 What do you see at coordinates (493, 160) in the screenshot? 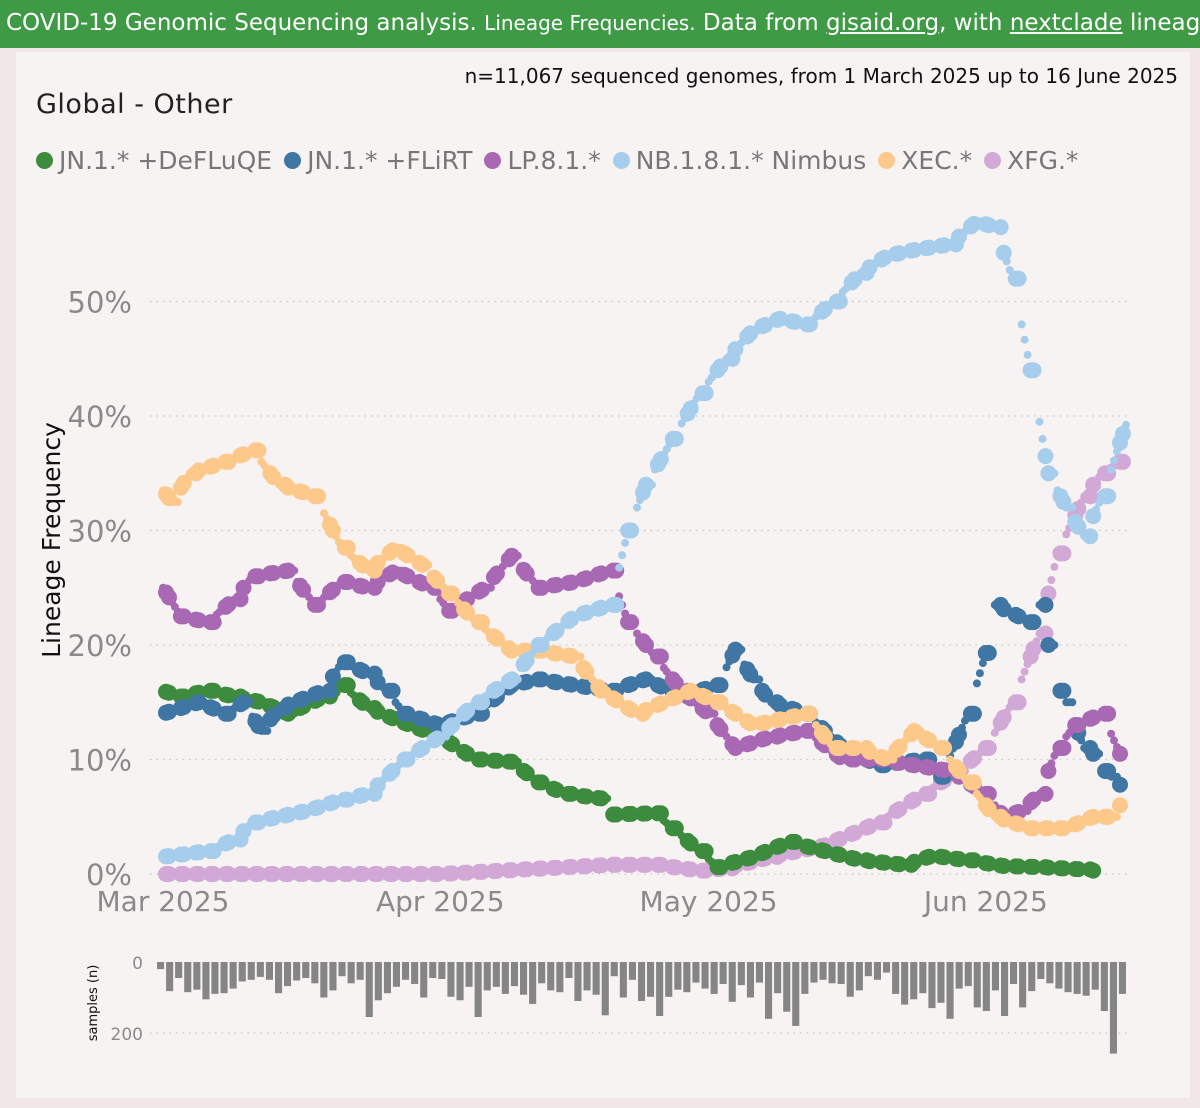
I see `legend-dot-lp81` at bounding box center [493, 160].